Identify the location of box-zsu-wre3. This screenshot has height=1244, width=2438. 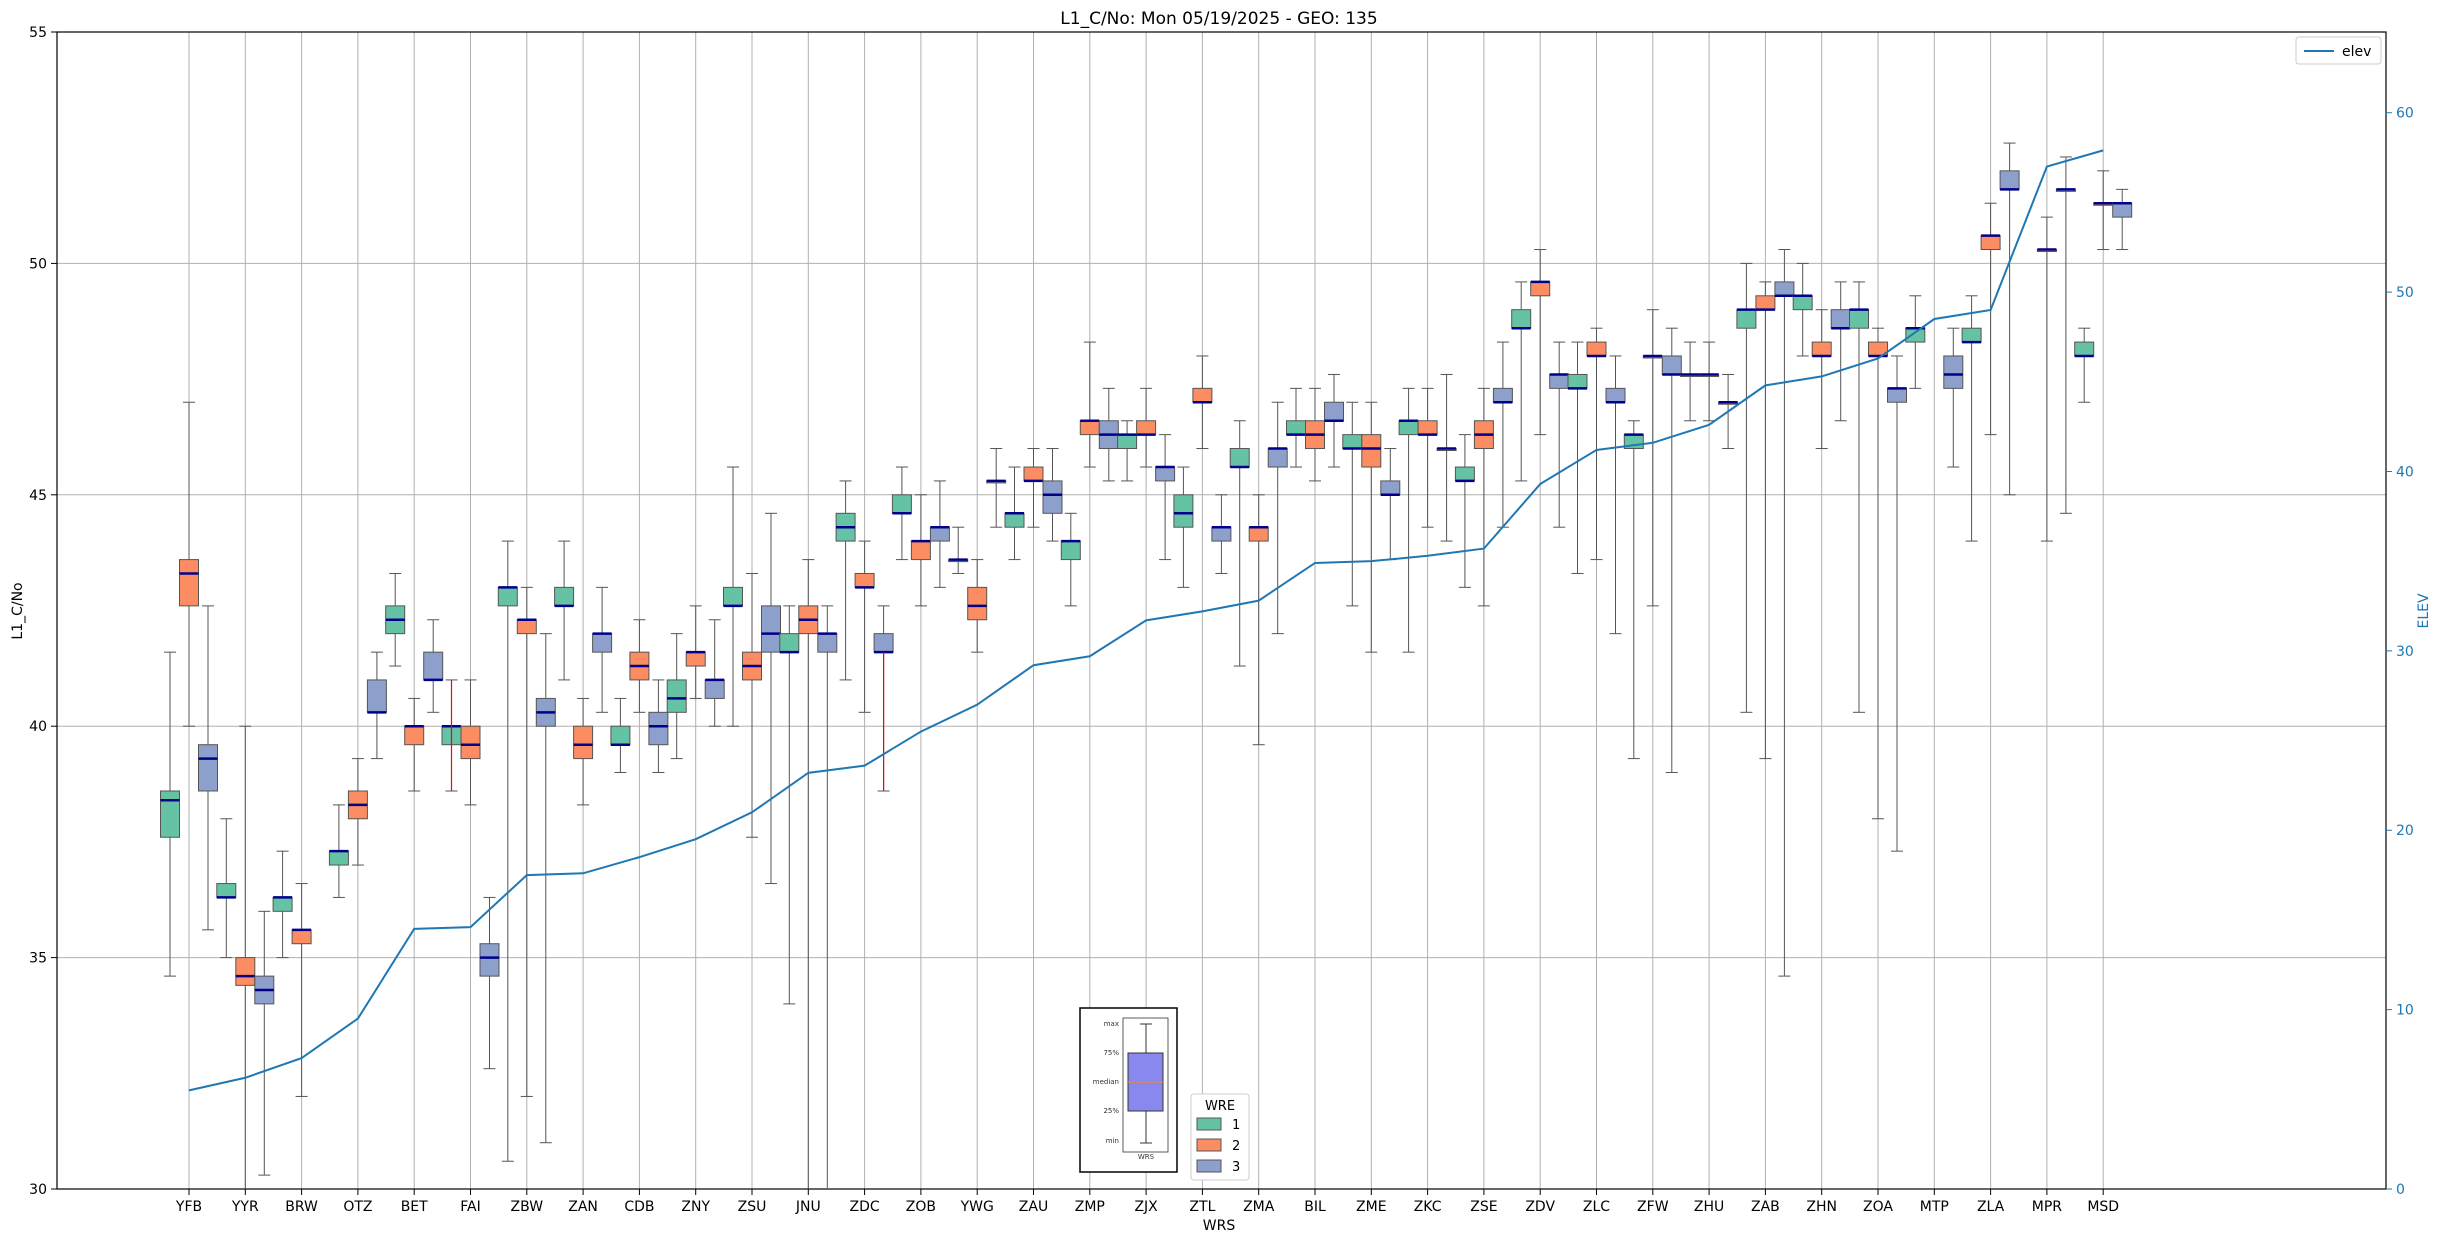
(771, 698).